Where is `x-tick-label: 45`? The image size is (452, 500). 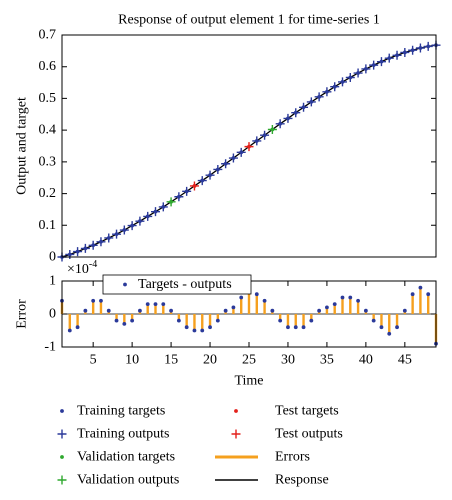
x-tick-label: 45 is located at coordinates (405, 360).